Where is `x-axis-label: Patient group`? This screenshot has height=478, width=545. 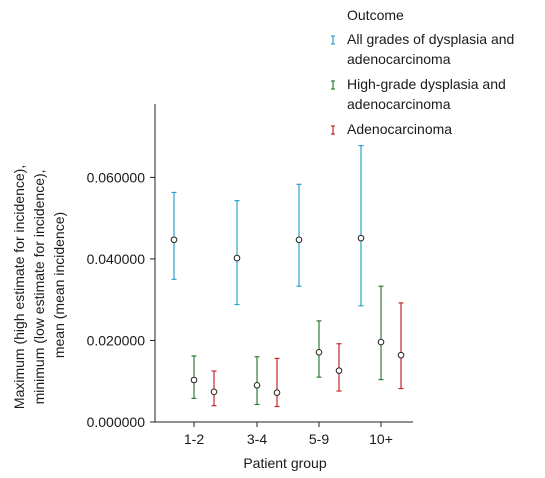 x-axis-label: Patient group is located at coordinates (284, 463).